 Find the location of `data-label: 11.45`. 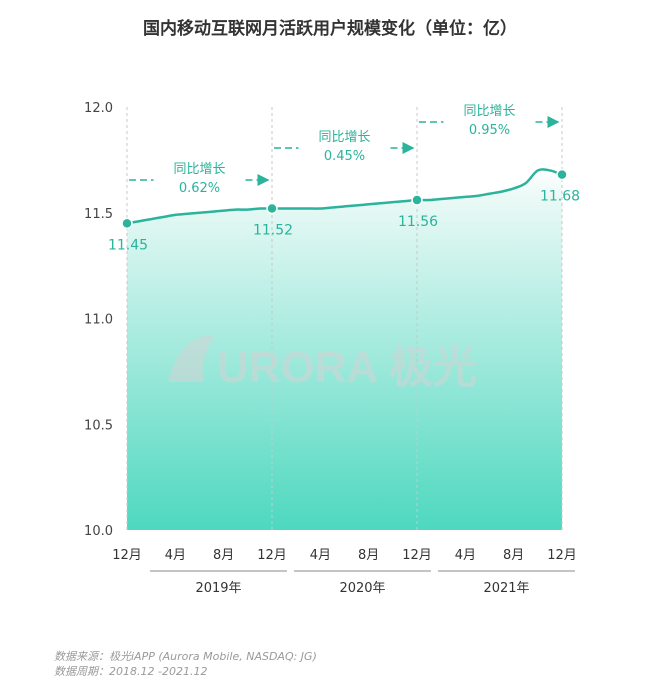

data-label: 11.45 is located at coordinates (128, 245).